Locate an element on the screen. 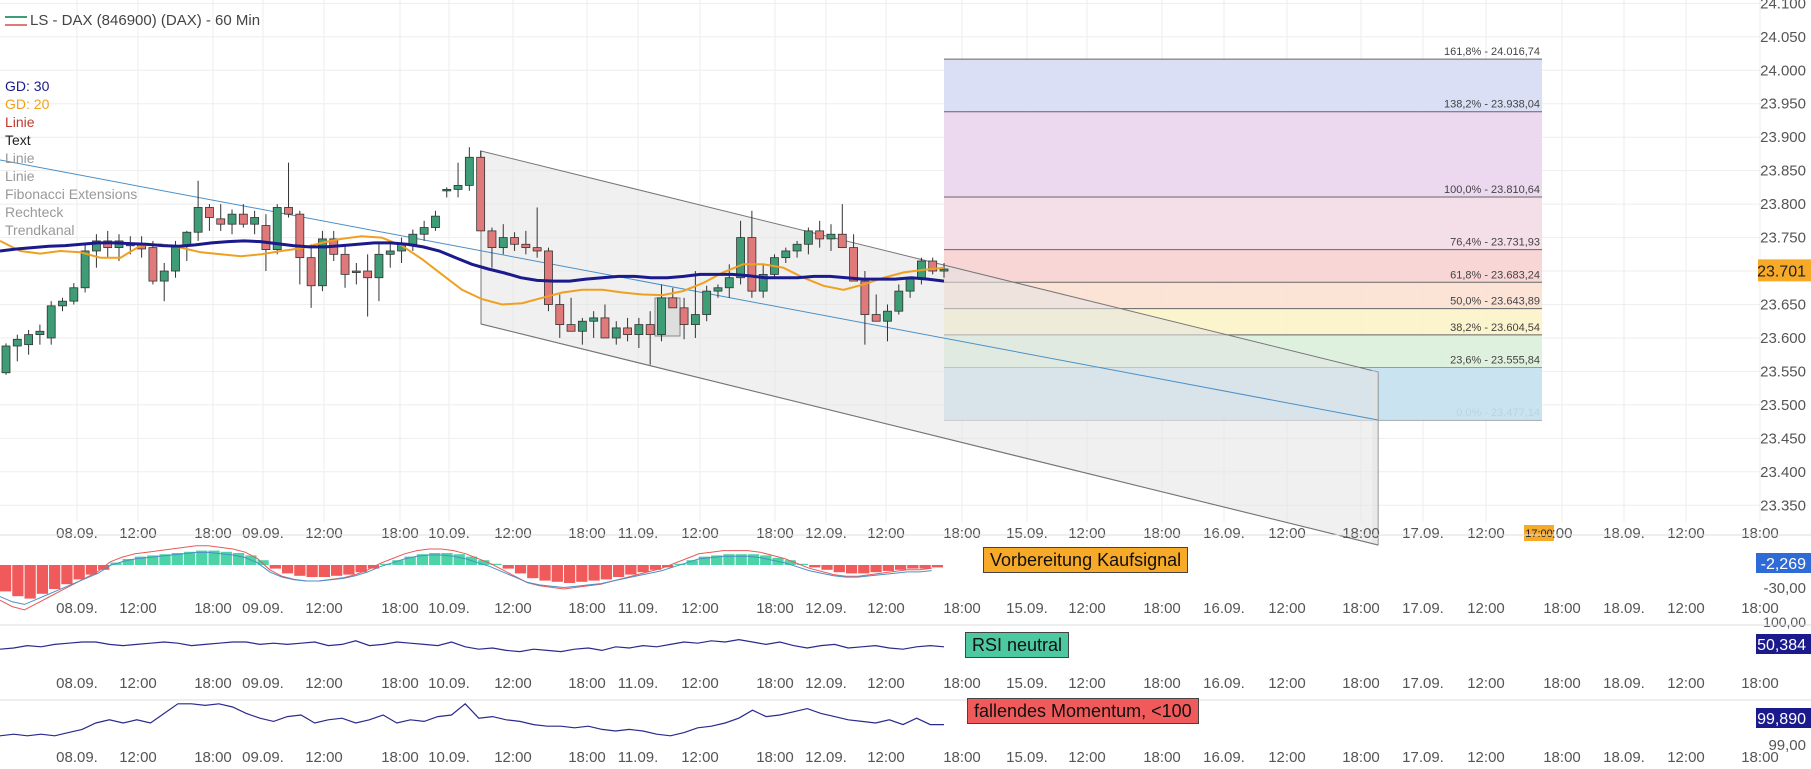 The width and height of the screenshot is (1811, 769). rsi-line is located at coordinates (472, 645).